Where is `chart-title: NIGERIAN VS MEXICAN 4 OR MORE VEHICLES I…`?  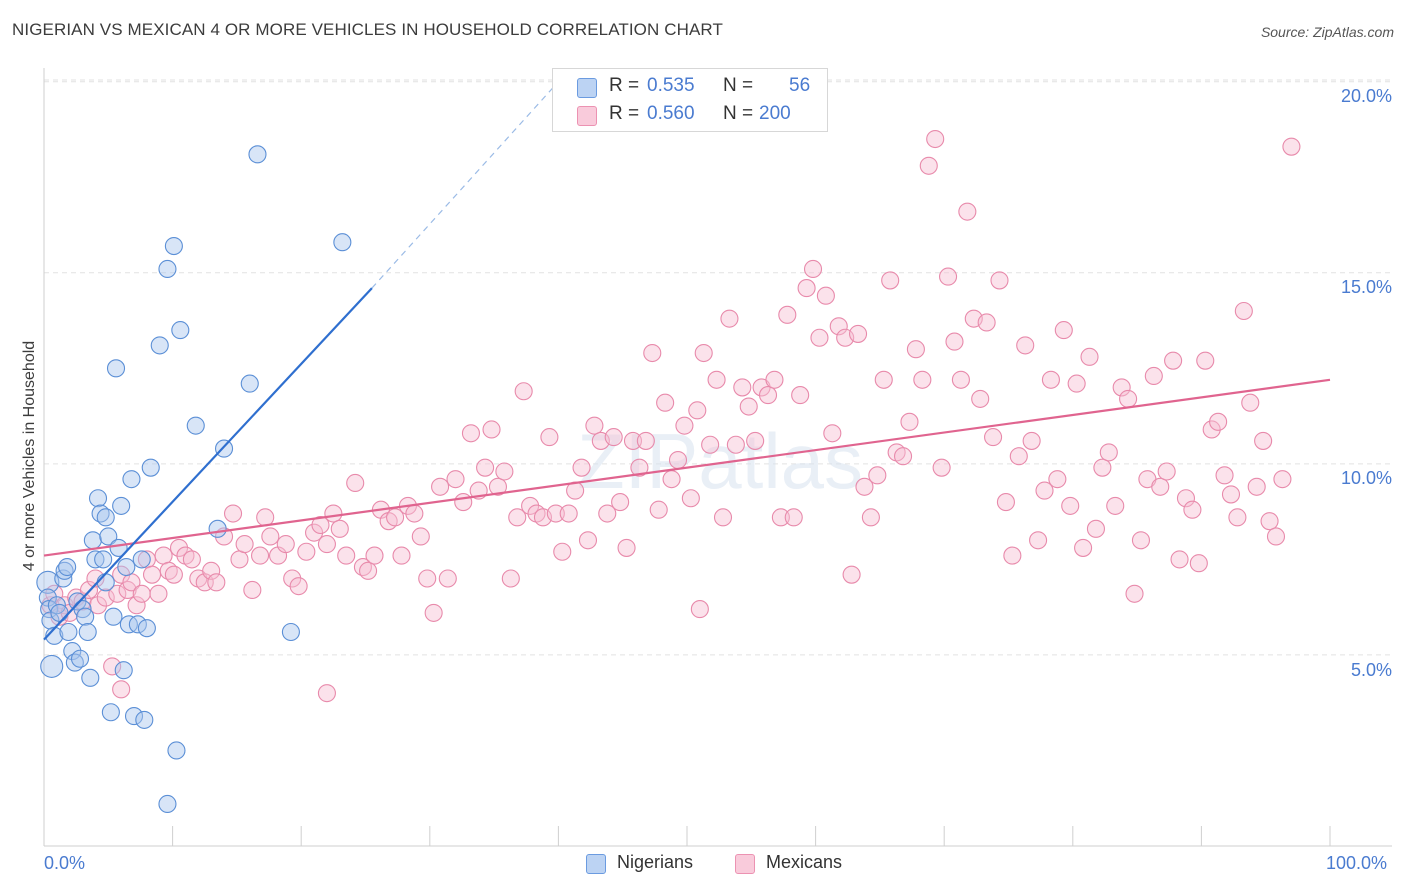
chart-title: NIGERIAN VS MEXICAN 4 OR MORE VEHICLES I… is located at coordinates (367, 29).